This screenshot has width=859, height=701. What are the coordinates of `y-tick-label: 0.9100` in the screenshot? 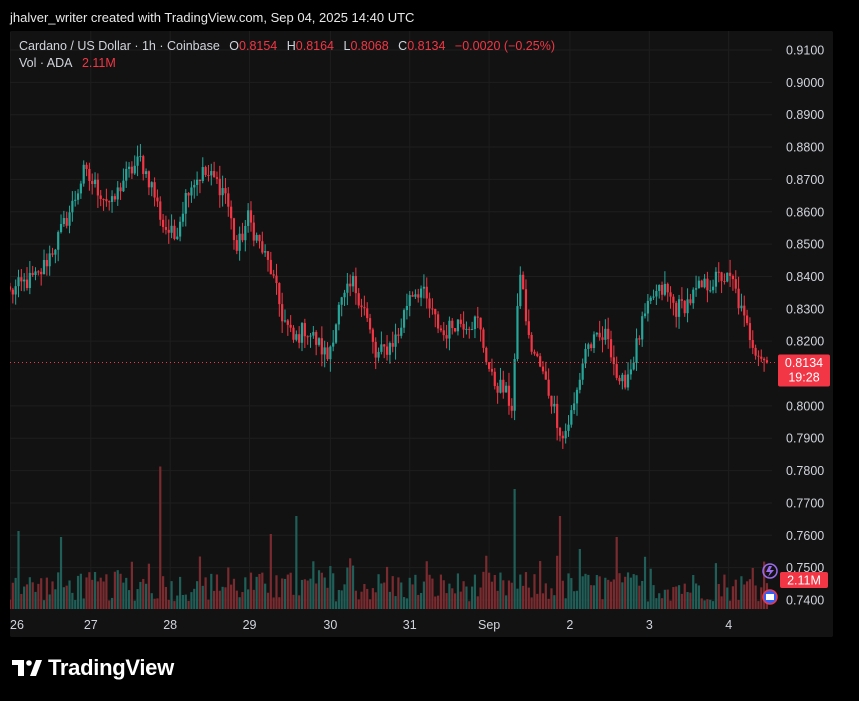 It's located at (805, 51).